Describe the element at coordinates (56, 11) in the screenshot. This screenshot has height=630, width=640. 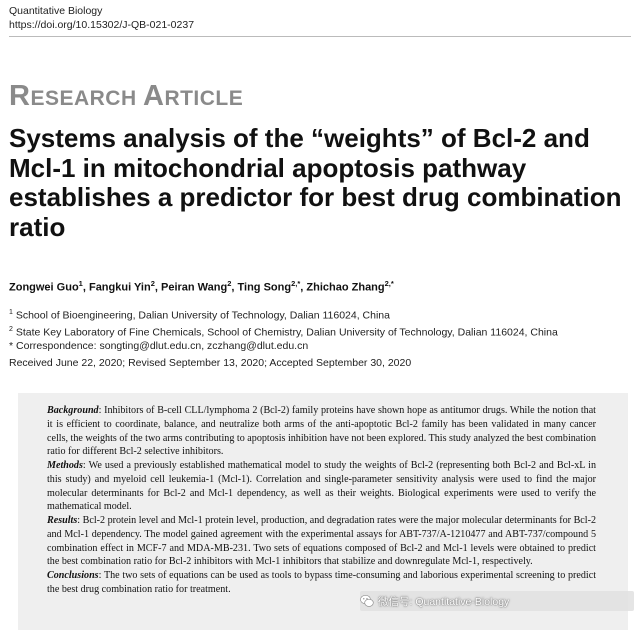
I see `journal-name: Quantitative Biology` at that location.